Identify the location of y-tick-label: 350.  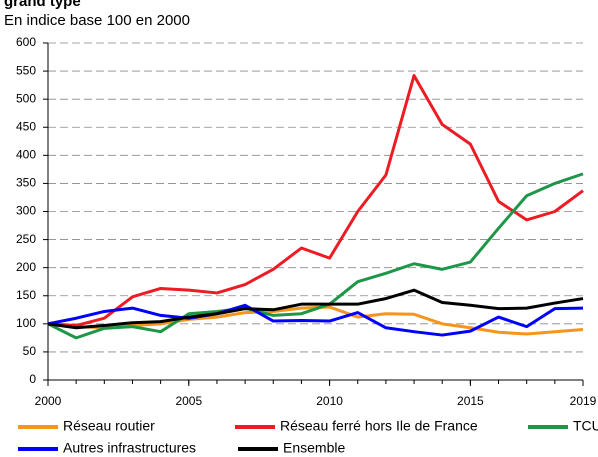
(26, 183).